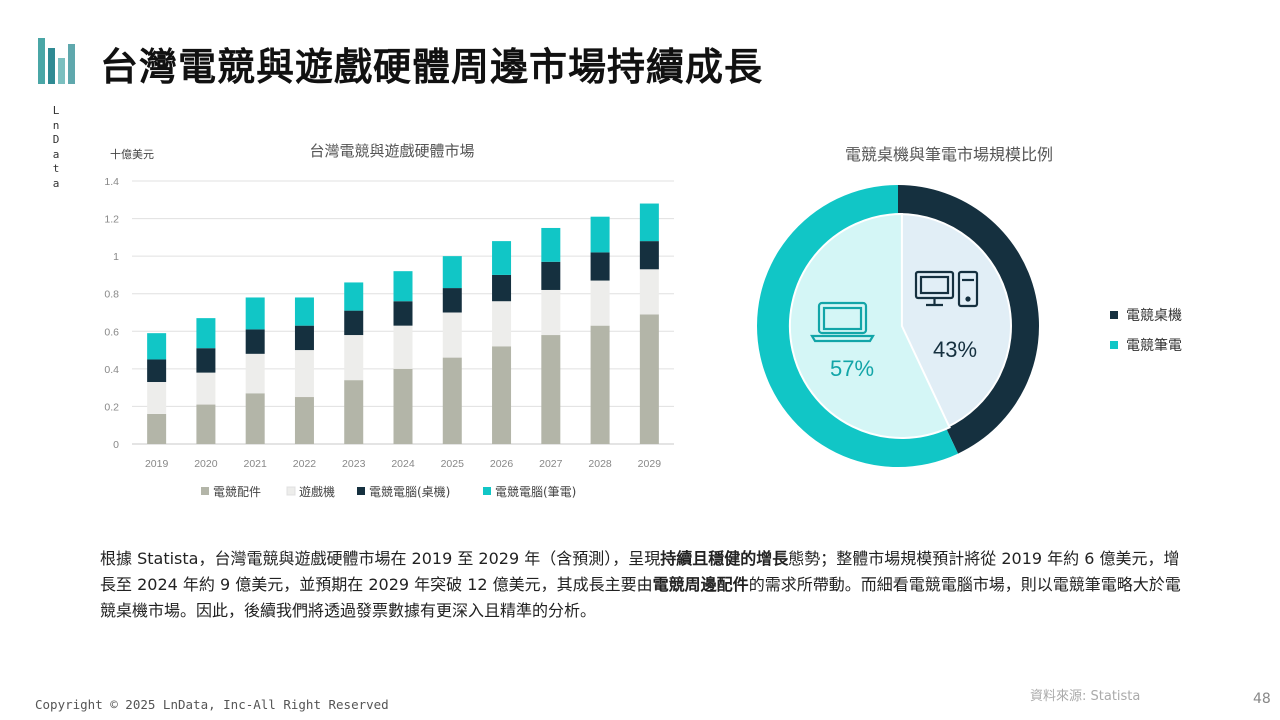 The height and width of the screenshot is (720, 1280). Describe the element at coordinates (132, 154) in the screenshot. I see `bar-chart-unit-label: 十億美元` at that location.